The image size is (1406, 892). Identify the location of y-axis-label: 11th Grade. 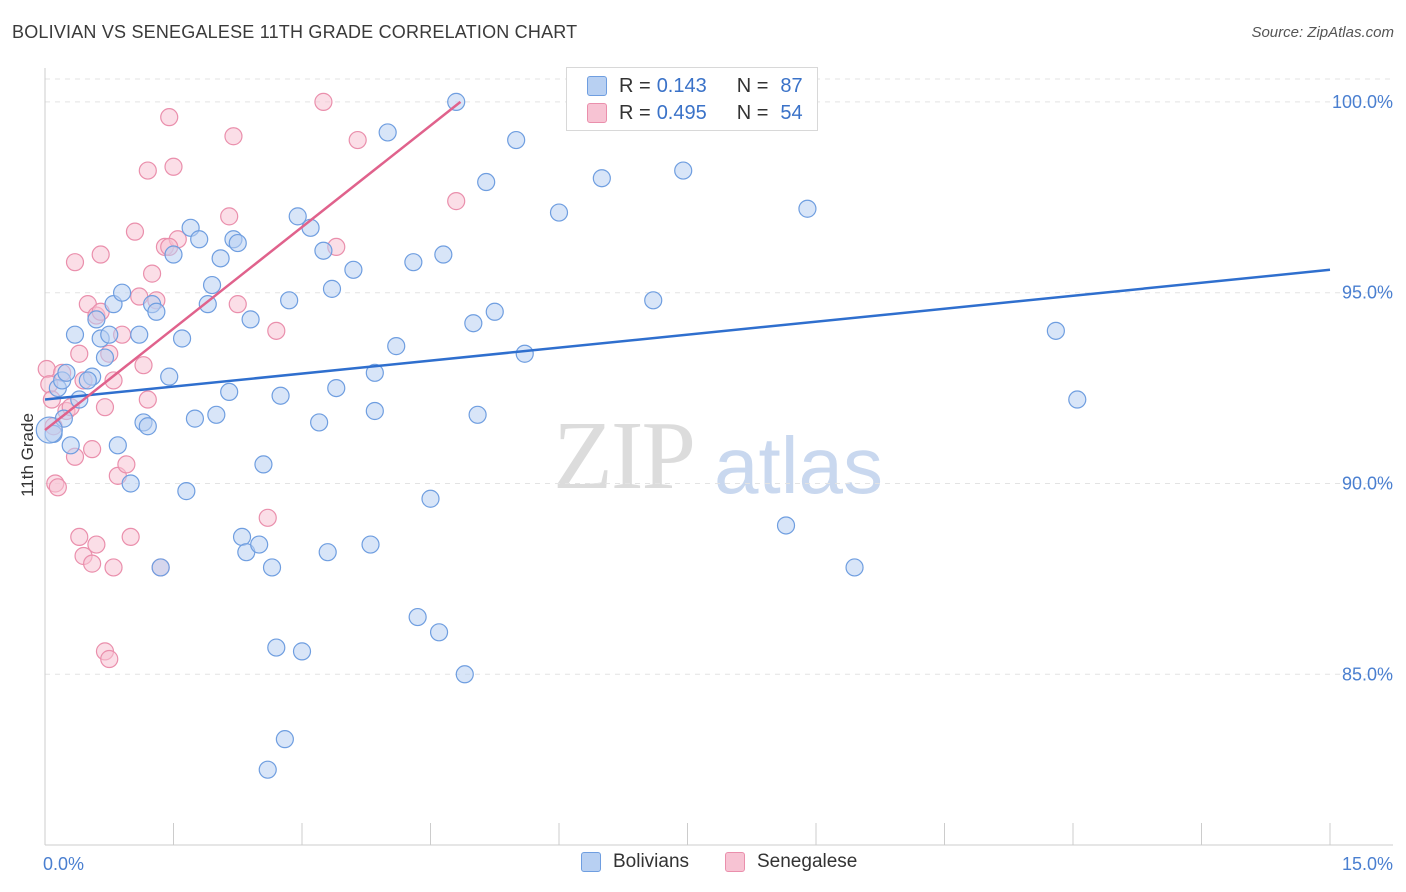
(27, 455).